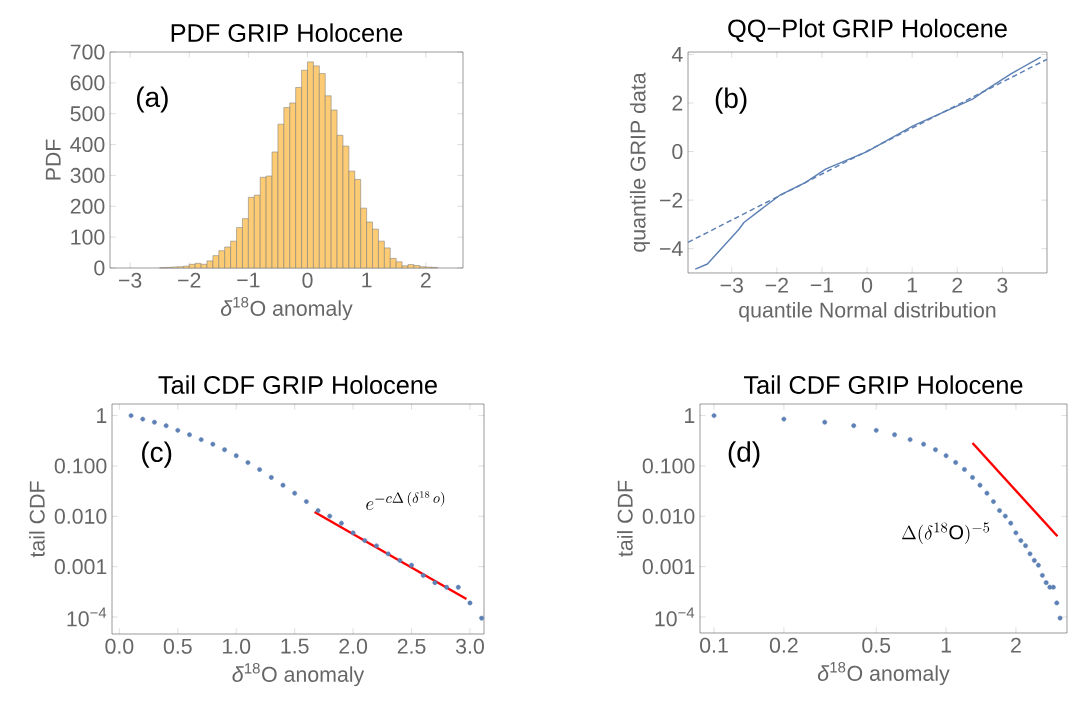 The height and width of the screenshot is (703, 1072). Describe the element at coordinates (287, 32) in the screenshot. I see `chart-title: PDF GRIP Holocene` at that location.